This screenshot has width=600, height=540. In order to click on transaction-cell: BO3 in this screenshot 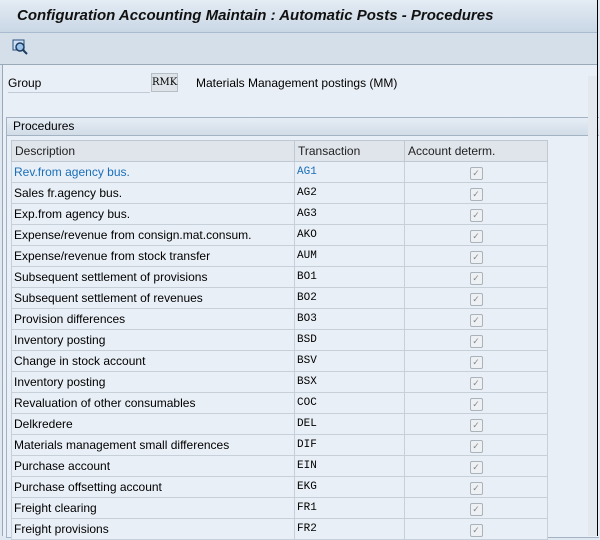, I will do `click(349, 319)`.